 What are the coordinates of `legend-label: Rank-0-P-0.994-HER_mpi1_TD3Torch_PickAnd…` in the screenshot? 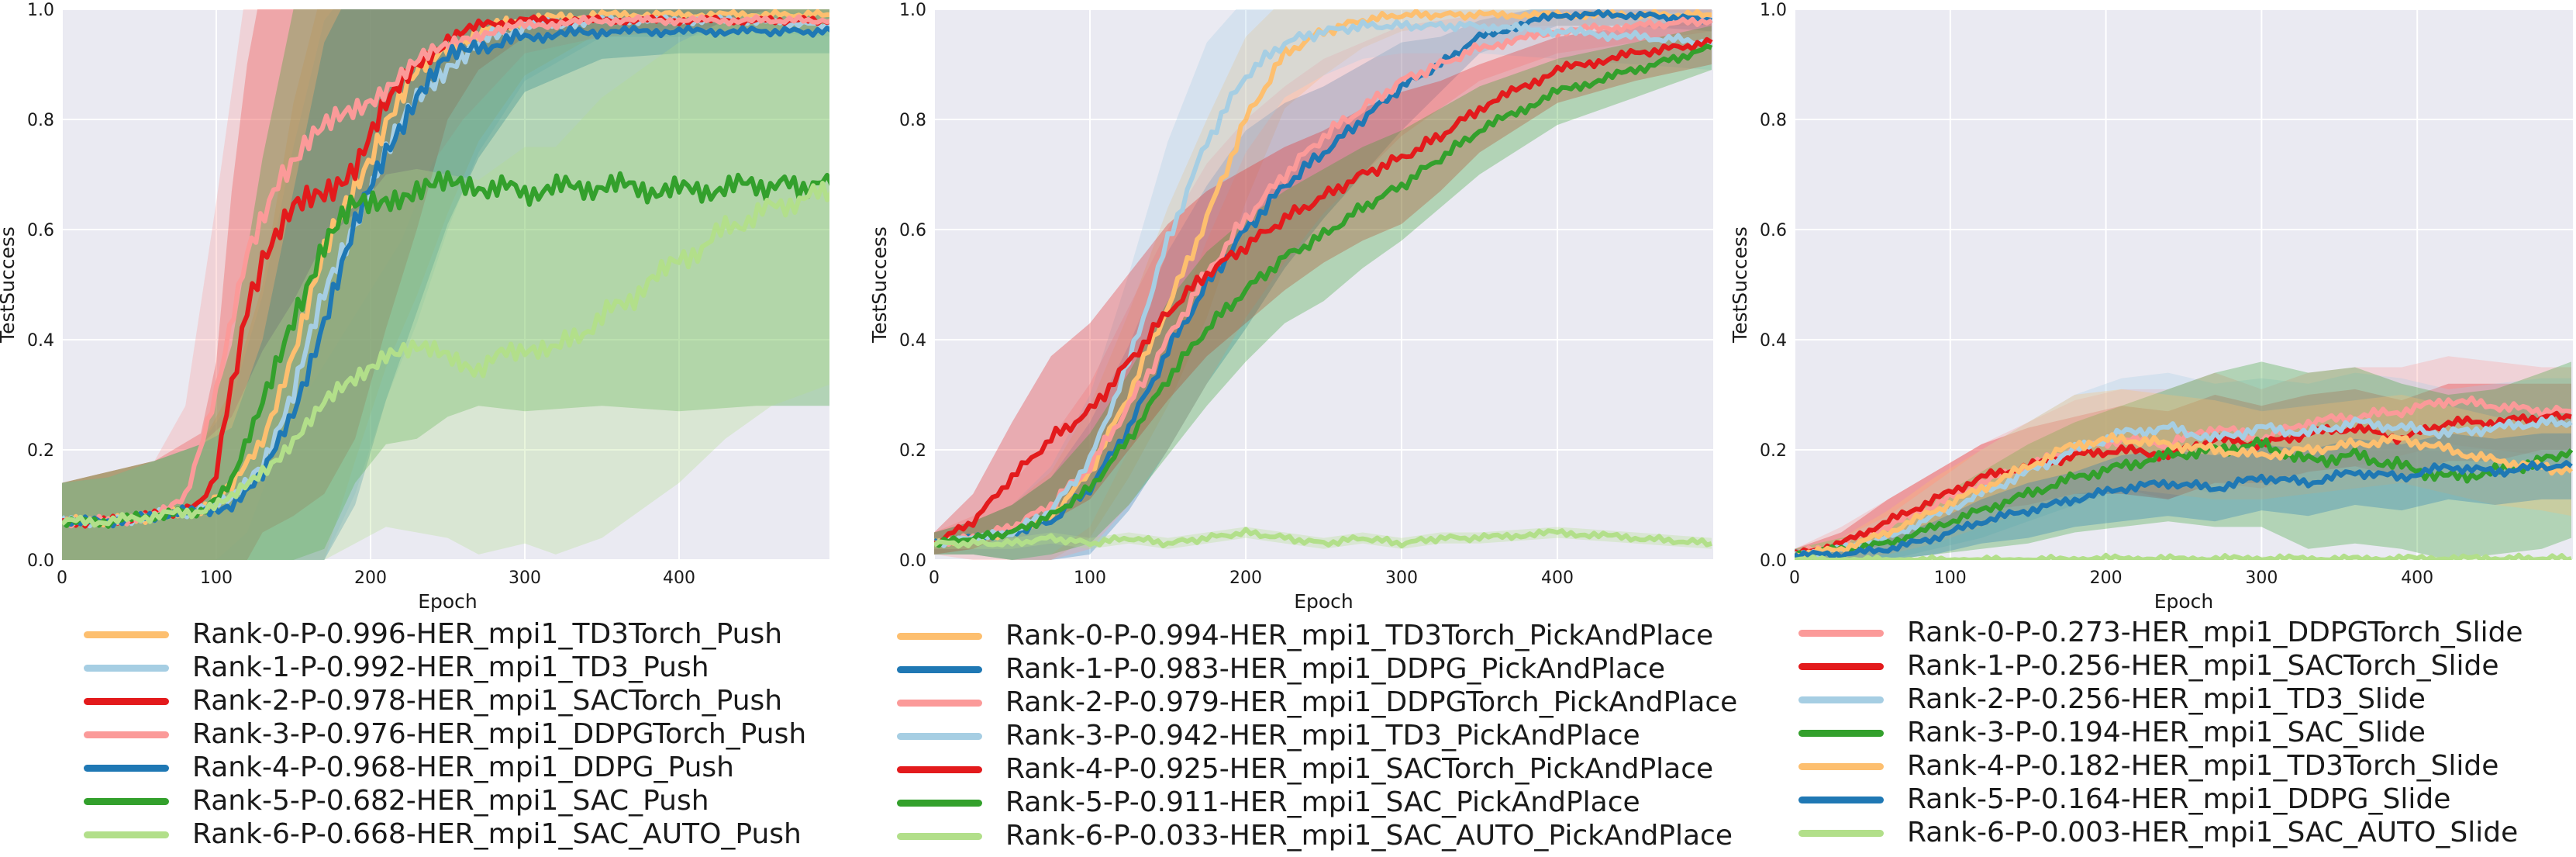 It's located at (1359, 635).